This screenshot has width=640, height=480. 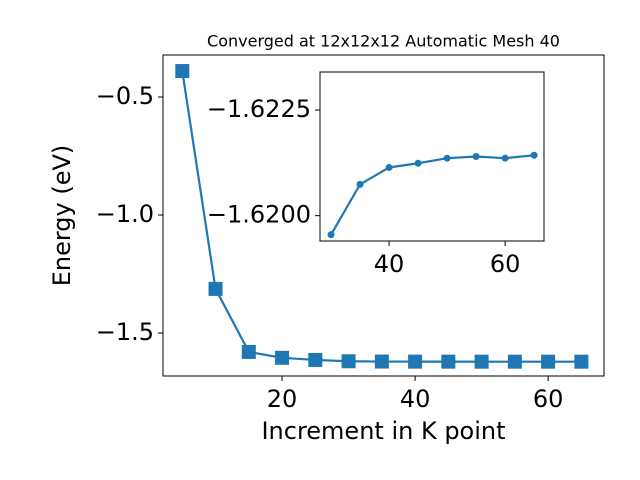 I want to click on y-tick-label: −1.6200, so click(x=259, y=215).